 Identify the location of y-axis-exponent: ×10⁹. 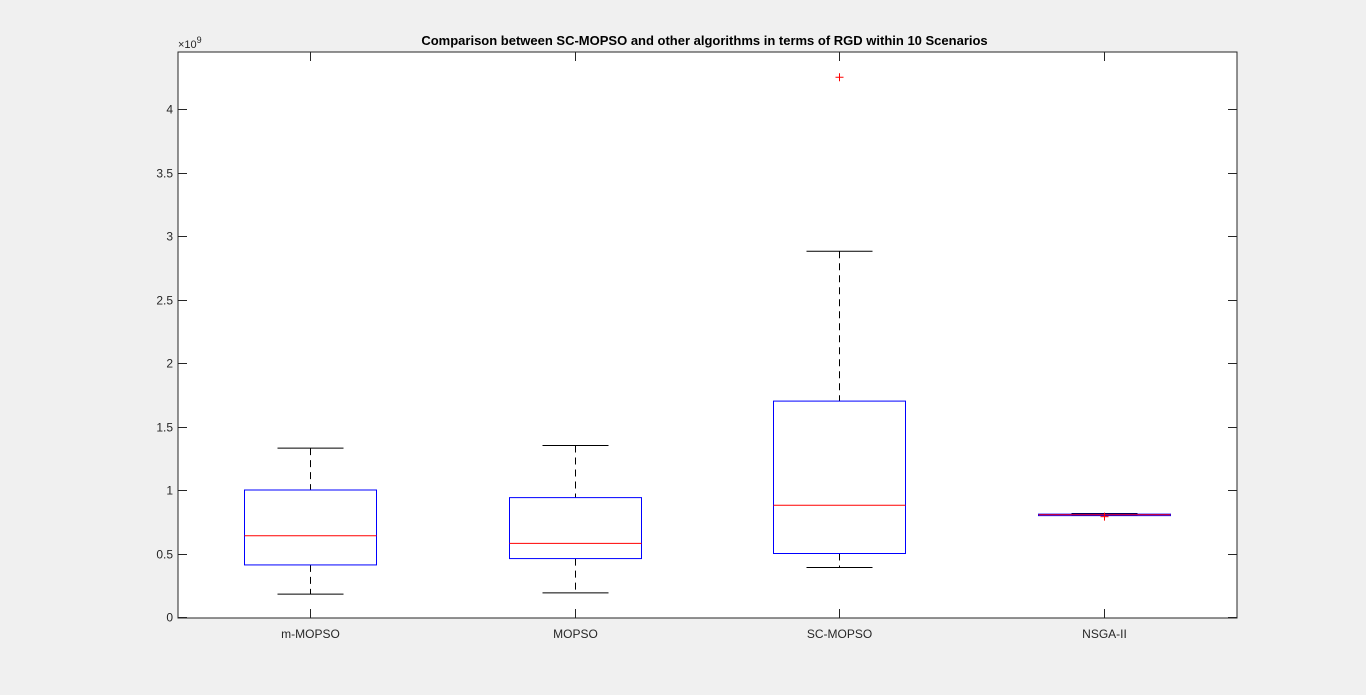
(190, 43).